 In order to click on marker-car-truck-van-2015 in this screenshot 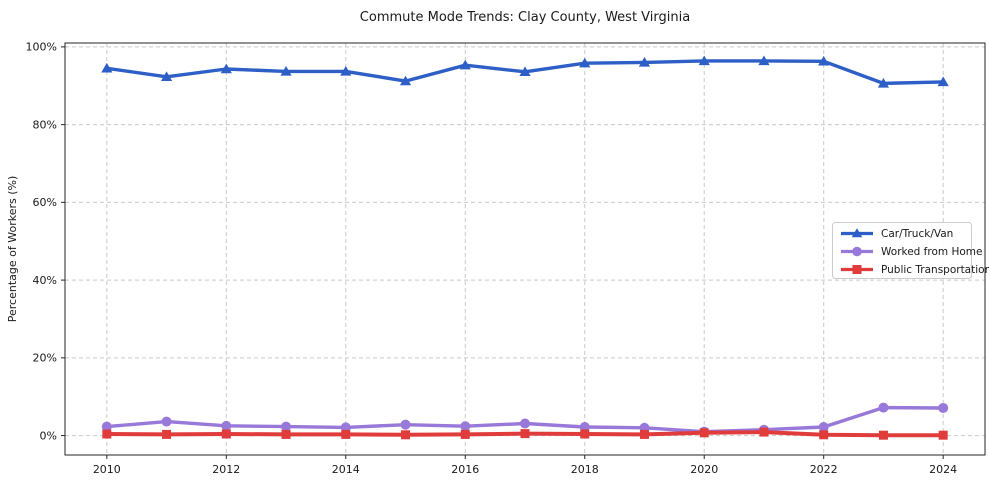, I will do `click(405, 80)`.